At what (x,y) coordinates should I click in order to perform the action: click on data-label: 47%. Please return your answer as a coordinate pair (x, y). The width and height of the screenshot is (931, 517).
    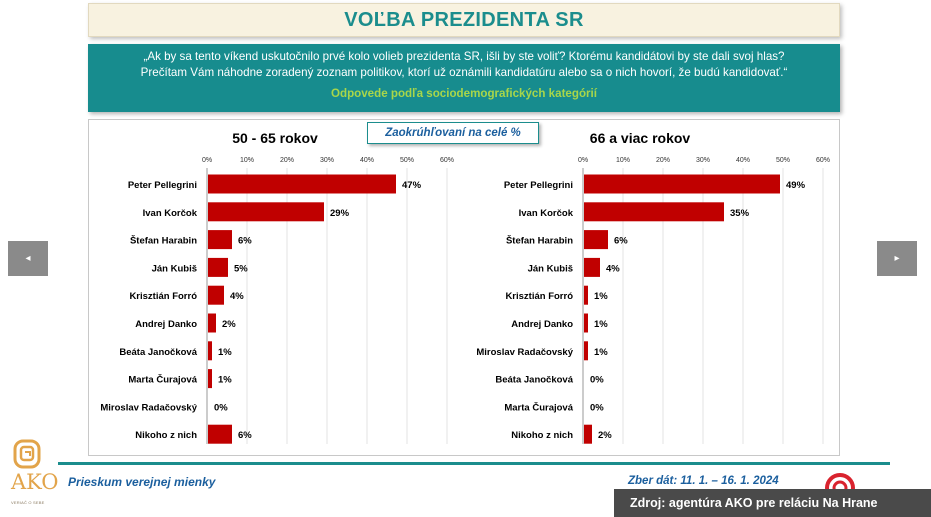
    Looking at the image, I should click on (412, 185).